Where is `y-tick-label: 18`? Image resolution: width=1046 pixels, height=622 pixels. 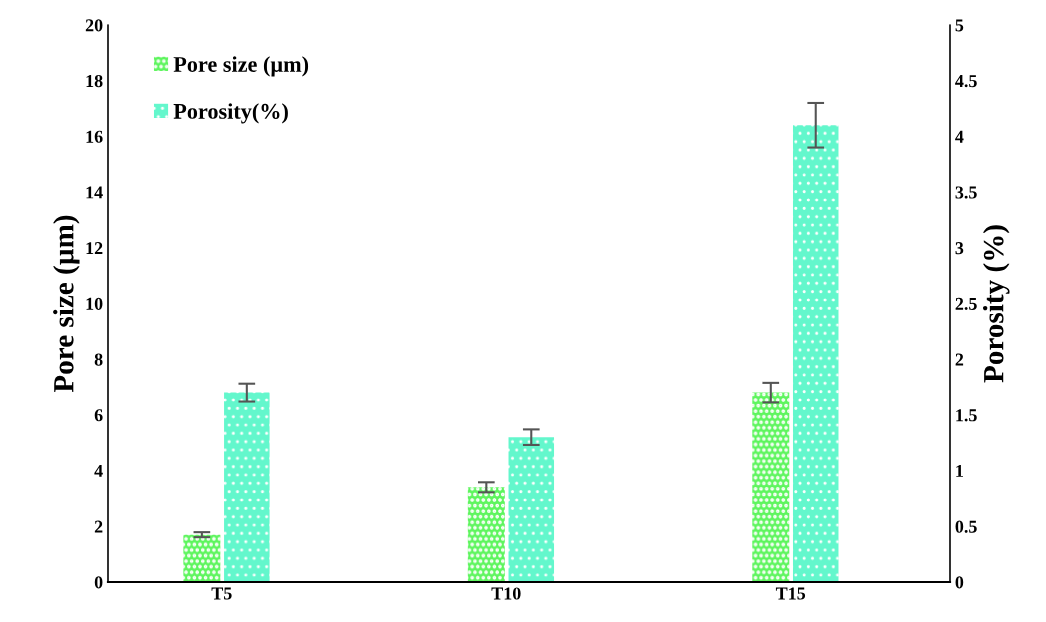
y-tick-label: 18 is located at coordinates (94, 81).